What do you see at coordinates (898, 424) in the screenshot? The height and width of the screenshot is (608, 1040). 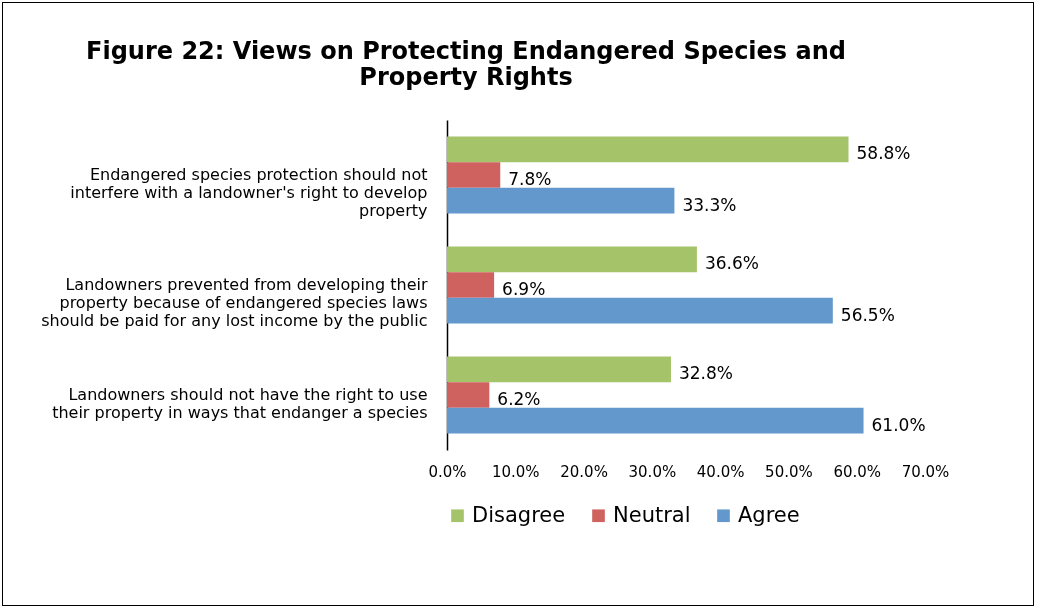 I see `data-label: 61.0%` at bounding box center [898, 424].